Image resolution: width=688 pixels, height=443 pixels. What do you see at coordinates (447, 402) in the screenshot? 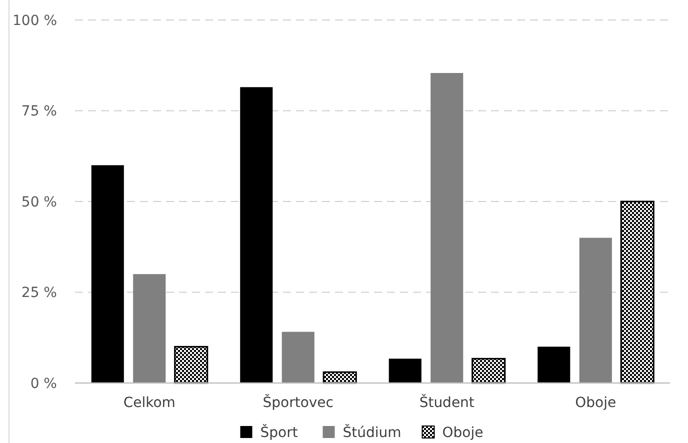
I see `x-tick-label: Študent` at bounding box center [447, 402].